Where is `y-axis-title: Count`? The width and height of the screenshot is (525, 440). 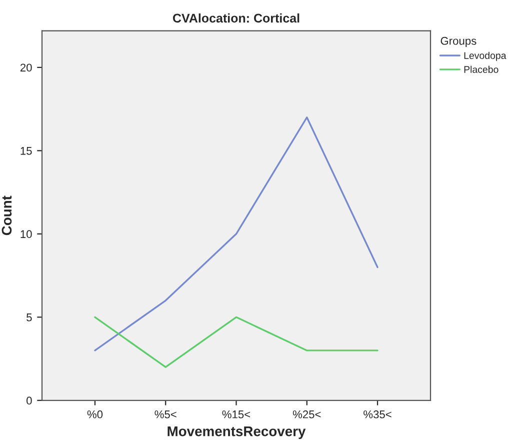 y-axis-title: Count is located at coordinates (7, 216).